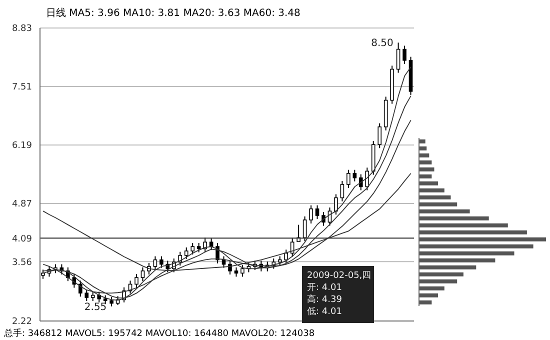 This screenshot has width=550, height=340. What do you see at coordinates (159, 334) in the screenshot?
I see `text: 总手: 346812 MAVOL5: 195742 MAVOL10: 164480 MAVOL20: 124038` at bounding box center [159, 334].